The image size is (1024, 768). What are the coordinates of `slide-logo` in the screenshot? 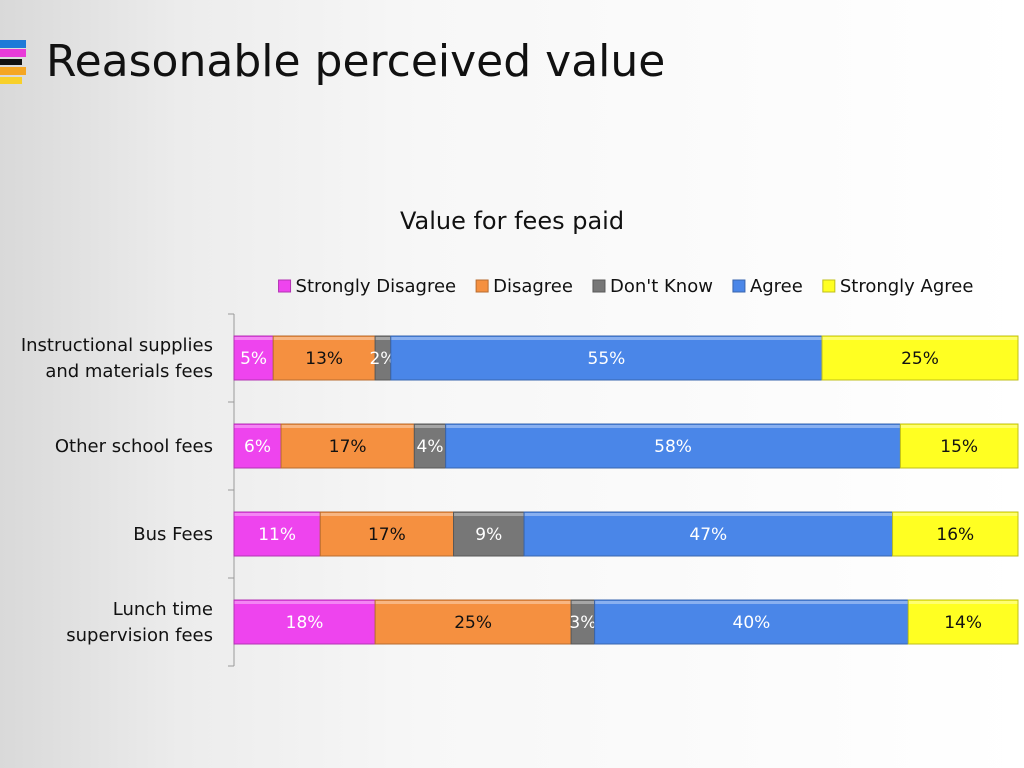 It's located at (13, 64).